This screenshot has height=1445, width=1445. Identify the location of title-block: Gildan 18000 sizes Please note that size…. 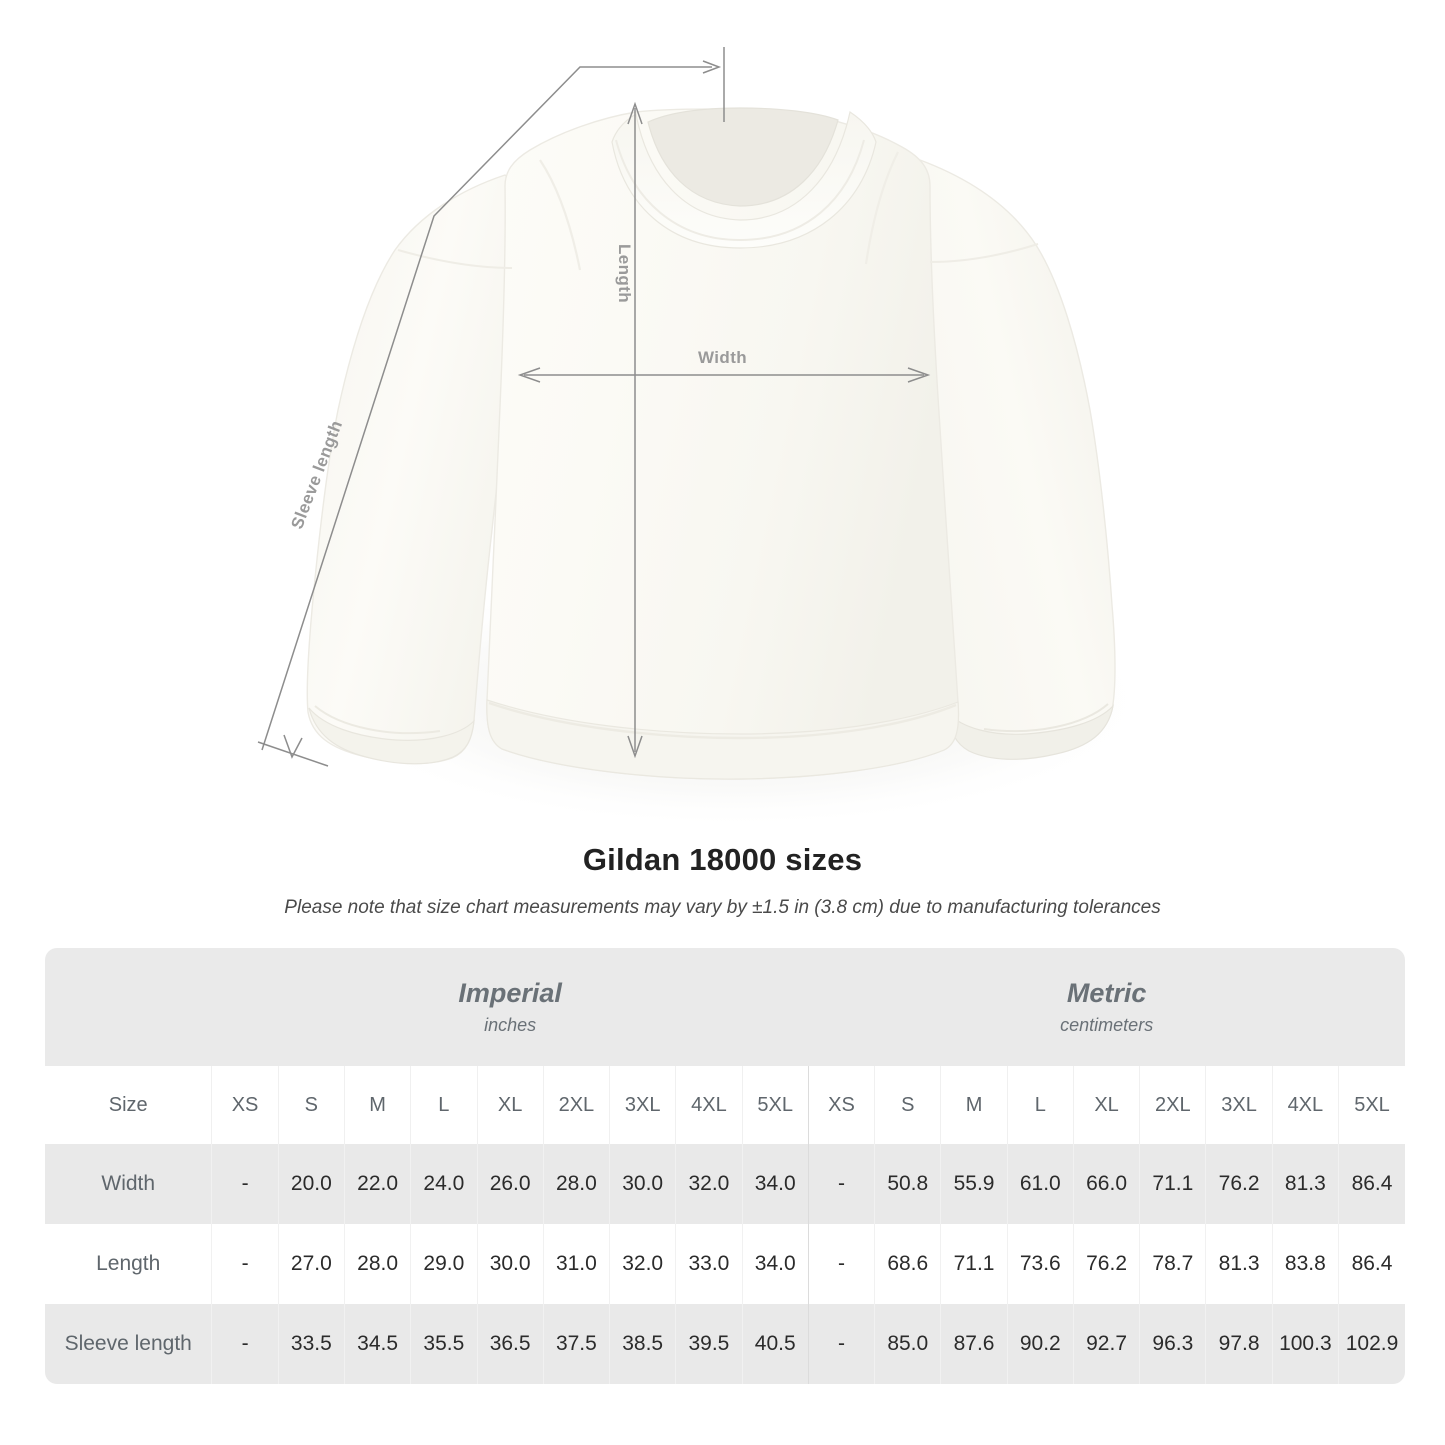
(722, 880).